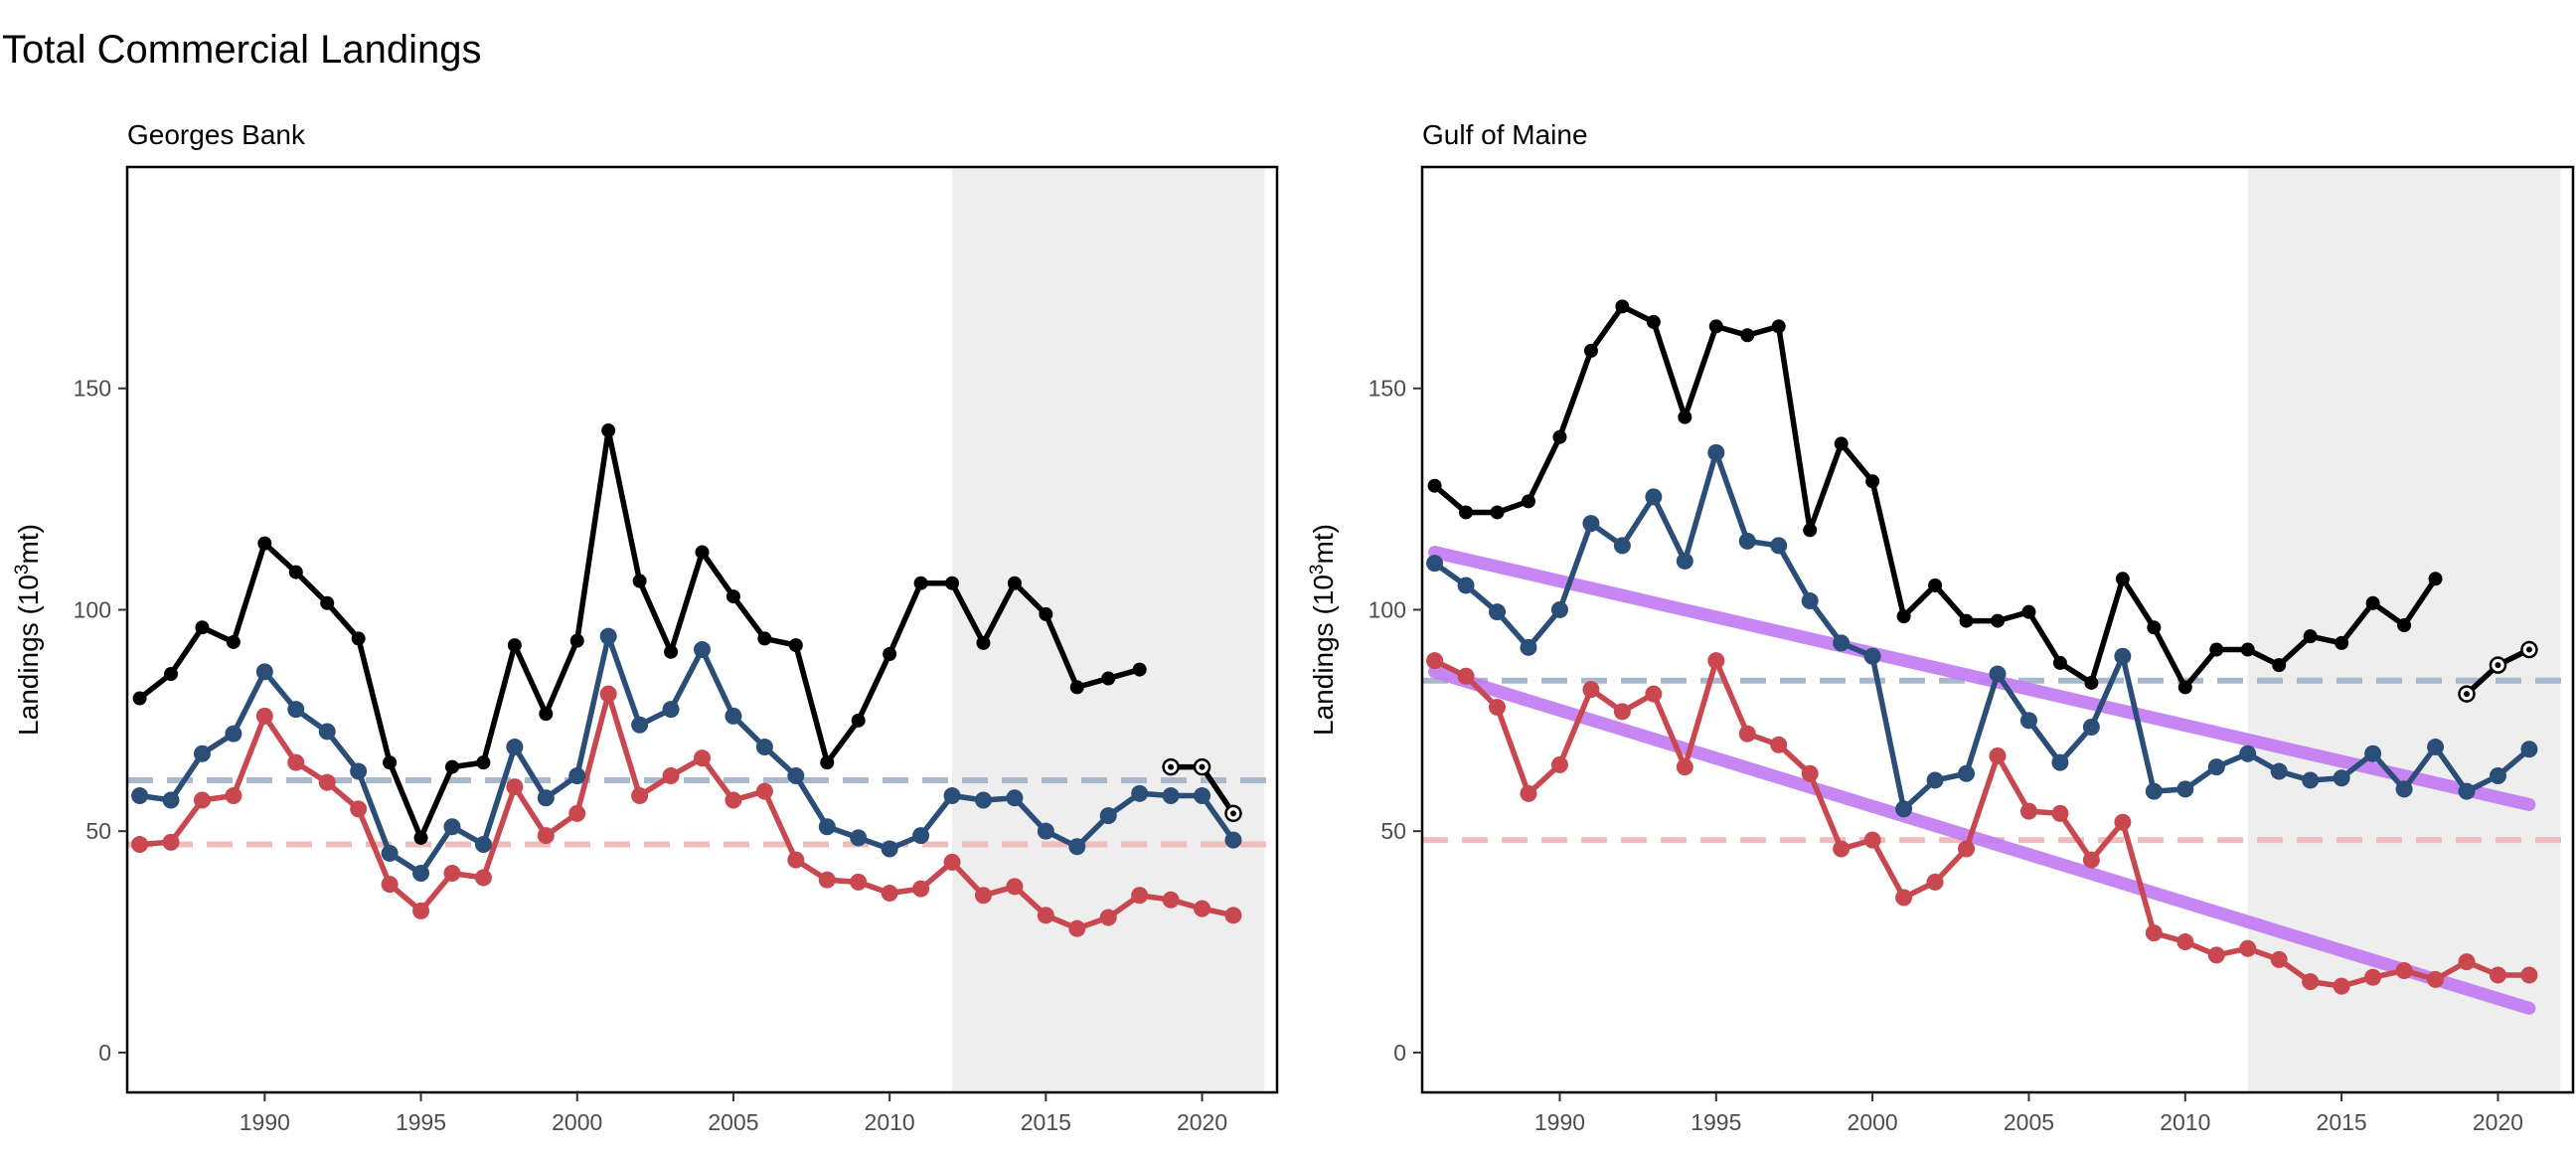 The width and height of the screenshot is (2576, 1159). Describe the element at coordinates (1873, 1122) in the screenshot. I see `x-tick-label: 2000` at that location.